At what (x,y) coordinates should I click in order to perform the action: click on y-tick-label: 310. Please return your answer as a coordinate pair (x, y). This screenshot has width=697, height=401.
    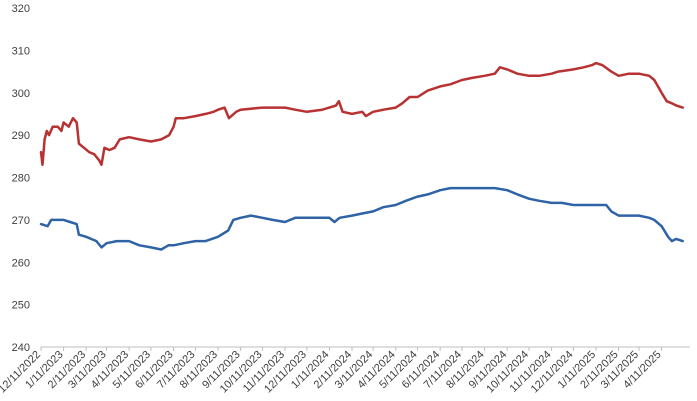
    Looking at the image, I should click on (21, 51).